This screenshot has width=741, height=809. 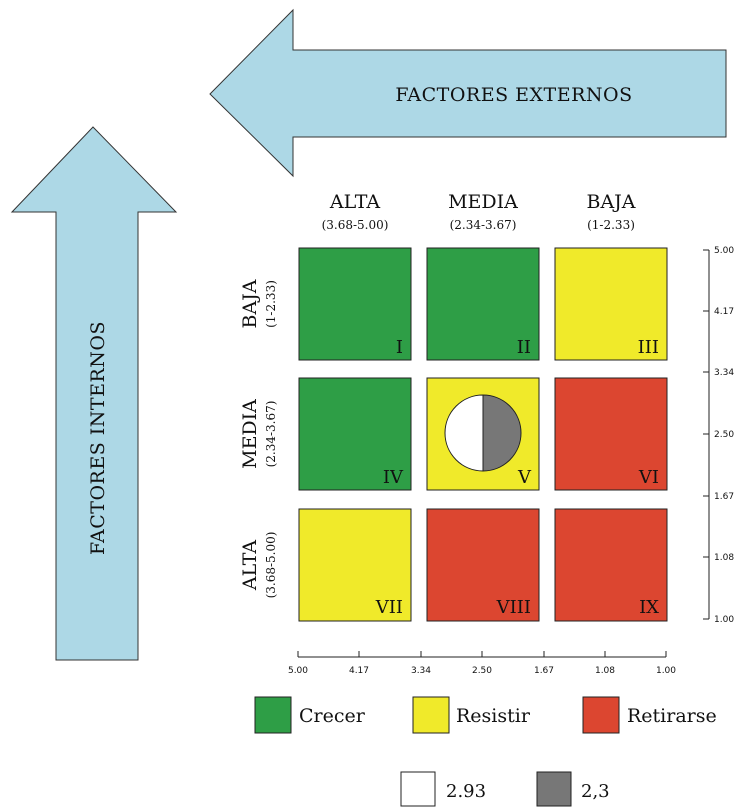 What do you see at coordinates (250, 565) in the screenshot?
I see `row-title: ALTA` at bounding box center [250, 565].